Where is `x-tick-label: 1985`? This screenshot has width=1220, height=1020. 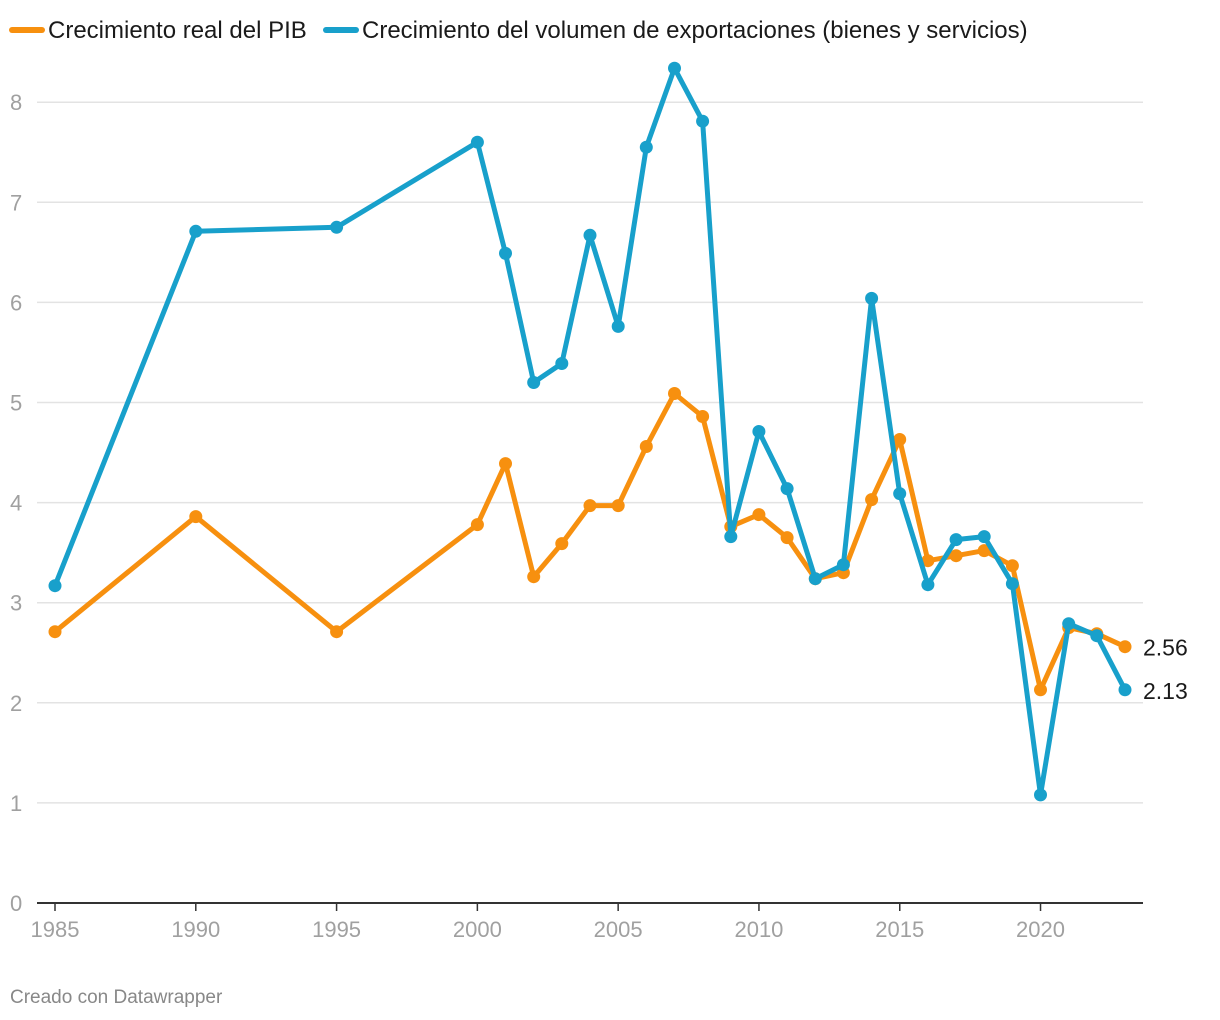
x-tick-label: 1985 is located at coordinates (55, 929).